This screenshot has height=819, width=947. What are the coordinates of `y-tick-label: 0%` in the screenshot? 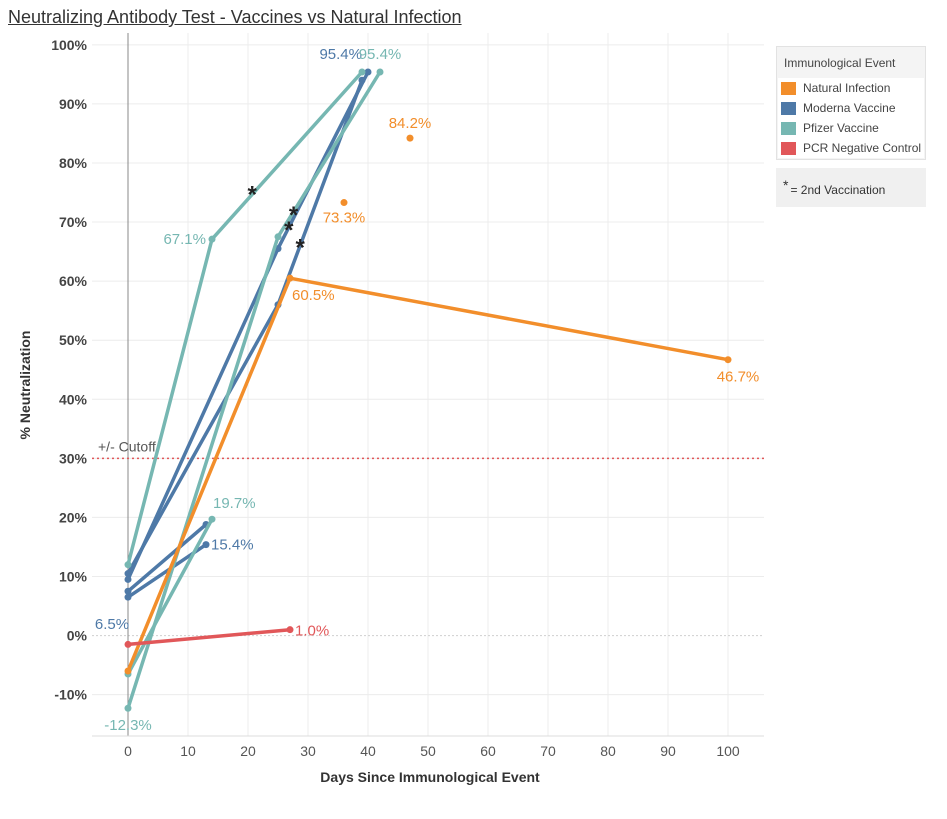 It's located at (77, 636).